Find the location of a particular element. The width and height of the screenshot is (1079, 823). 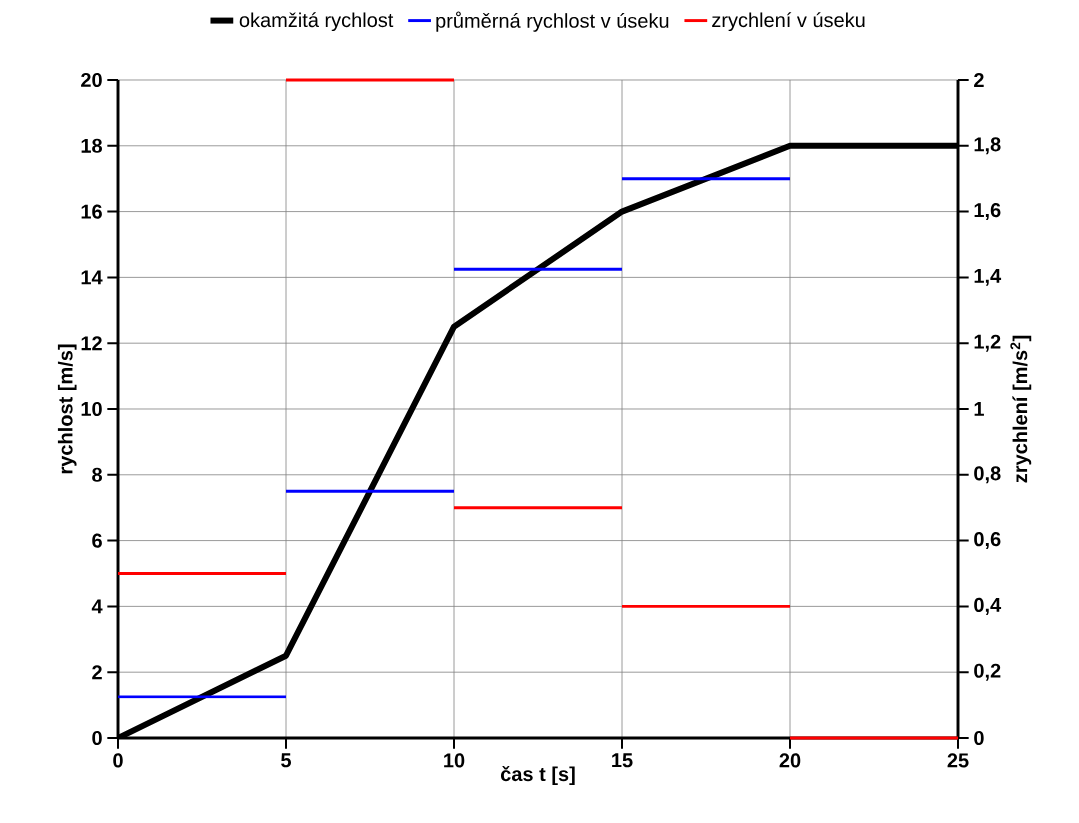

y-tick-label: 18 is located at coordinates (91, 145).